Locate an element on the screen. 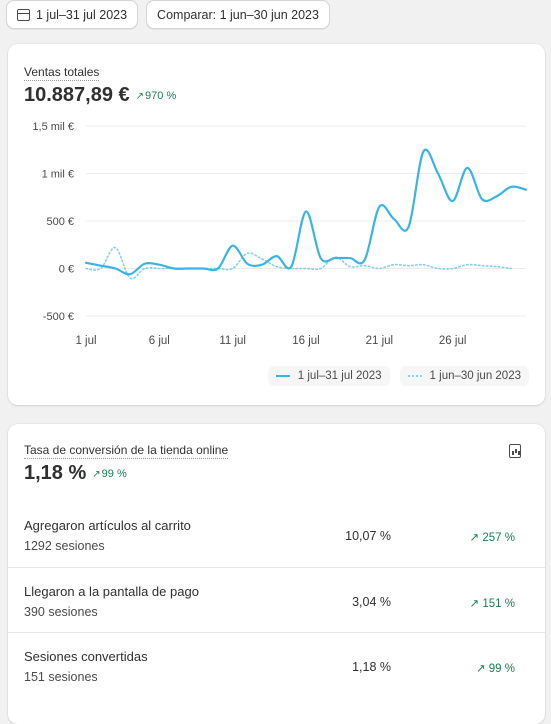 The image size is (551, 724). row-delta-value: 151 % is located at coordinates (498, 604).